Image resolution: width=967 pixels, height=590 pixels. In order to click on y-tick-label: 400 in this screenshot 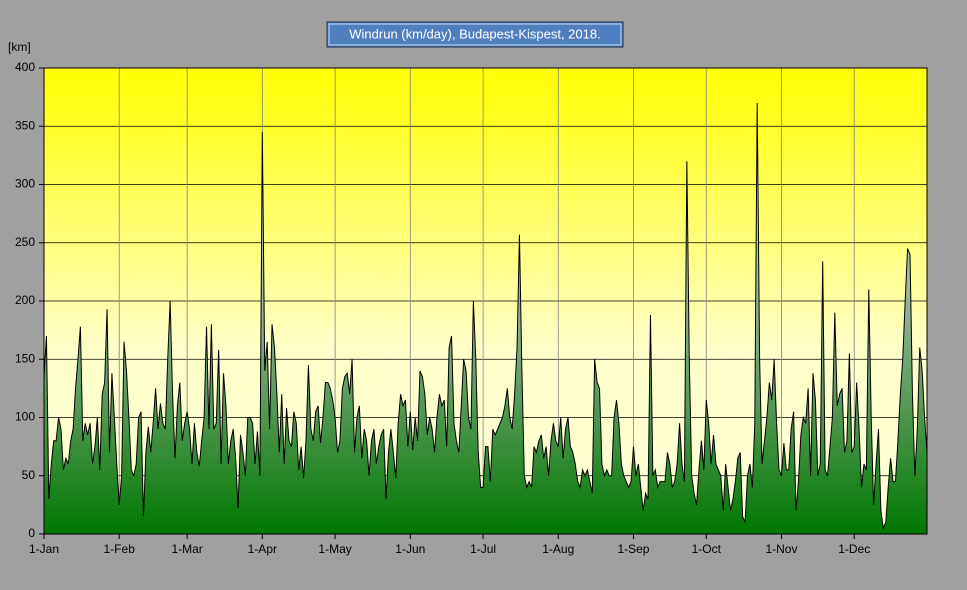, I will do `click(25, 67)`.